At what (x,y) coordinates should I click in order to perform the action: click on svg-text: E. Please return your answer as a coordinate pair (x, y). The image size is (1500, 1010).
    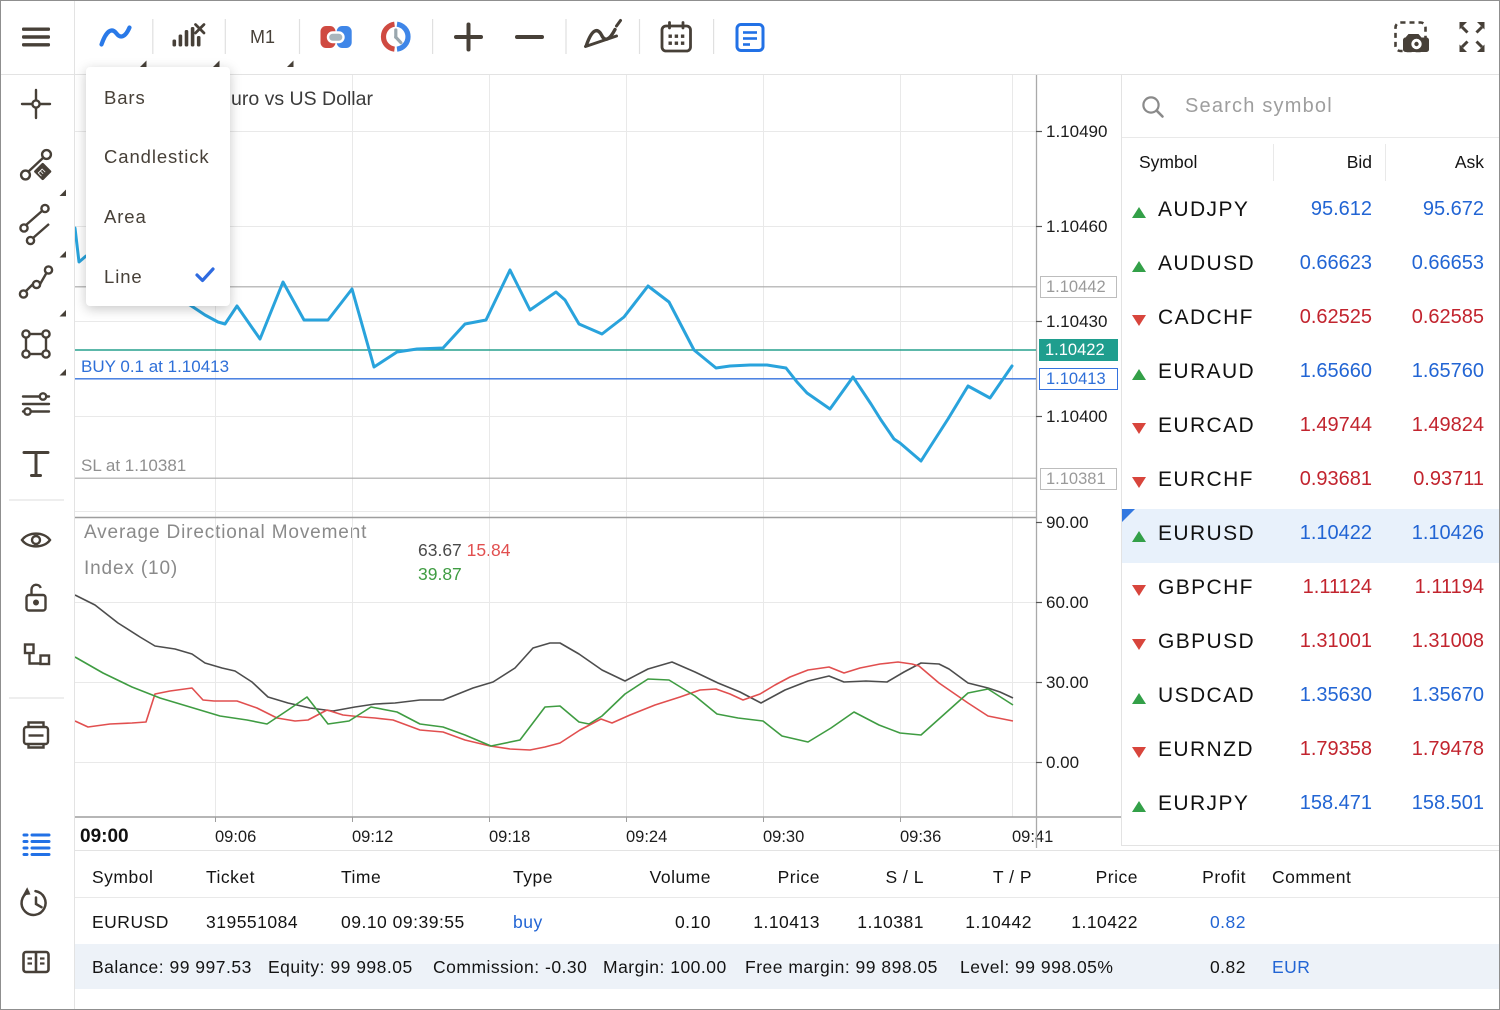
    Looking at the image, I should click on (41, 172).